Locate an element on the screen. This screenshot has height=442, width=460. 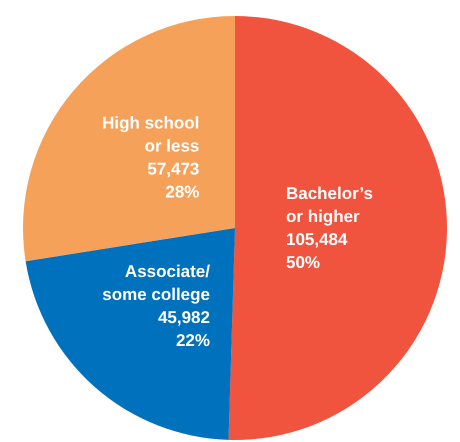
data-label: 45,982 22% is located at coordinates (184, 329).